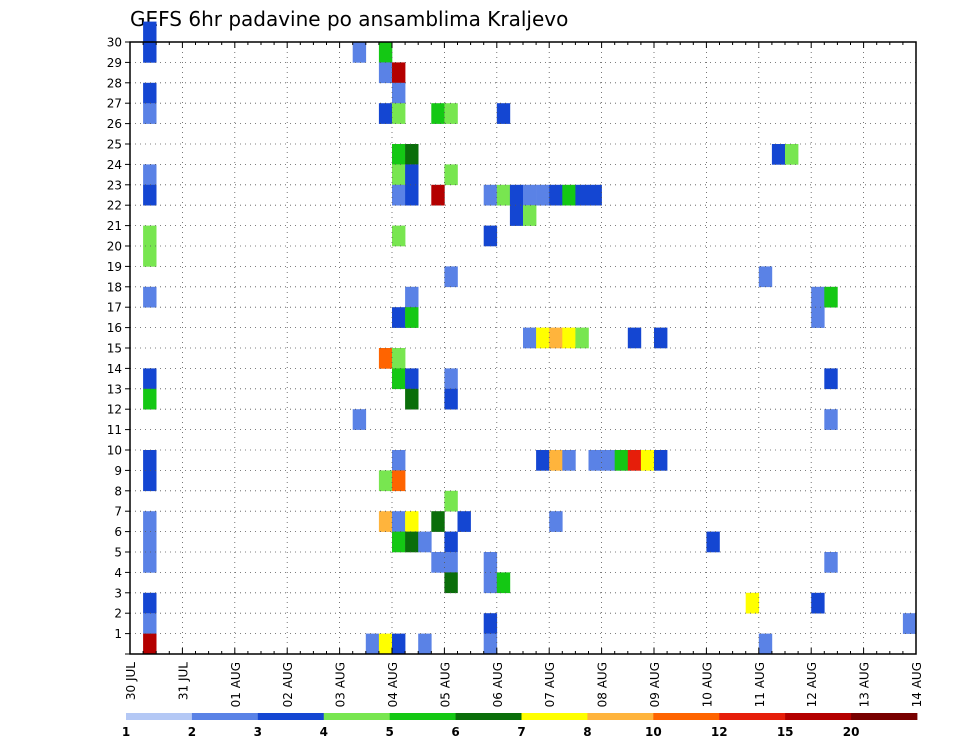 This screenshot has width=960, height=742. Describe the element at coordinates (653, 732) in the screenshot. I see `colorbar-label: 10` at that location.